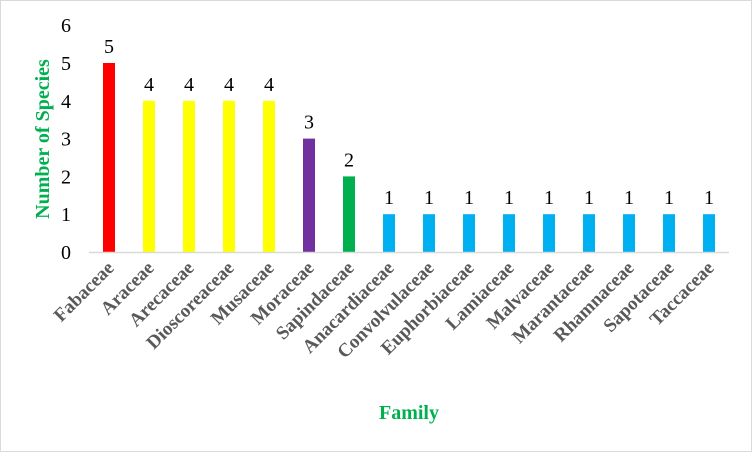  What do you see at coordinates (349, 160) in the screenshot?
I see `data-label: 2` at bounding box center [349, 160].